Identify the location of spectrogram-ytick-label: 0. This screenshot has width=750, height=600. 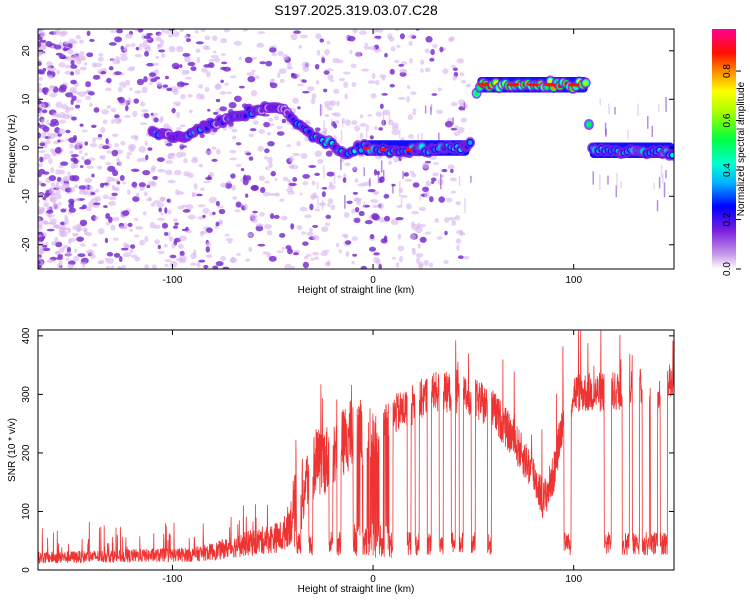
(26, 148).